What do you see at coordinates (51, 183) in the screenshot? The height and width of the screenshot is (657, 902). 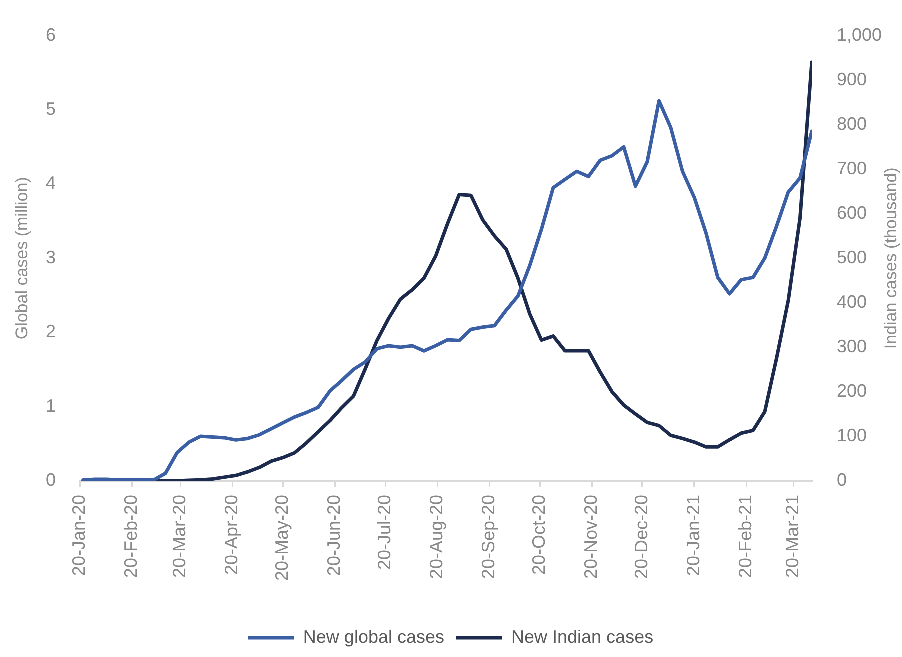 I see `y-tick-label: 4` at bounding box center [51, 183].